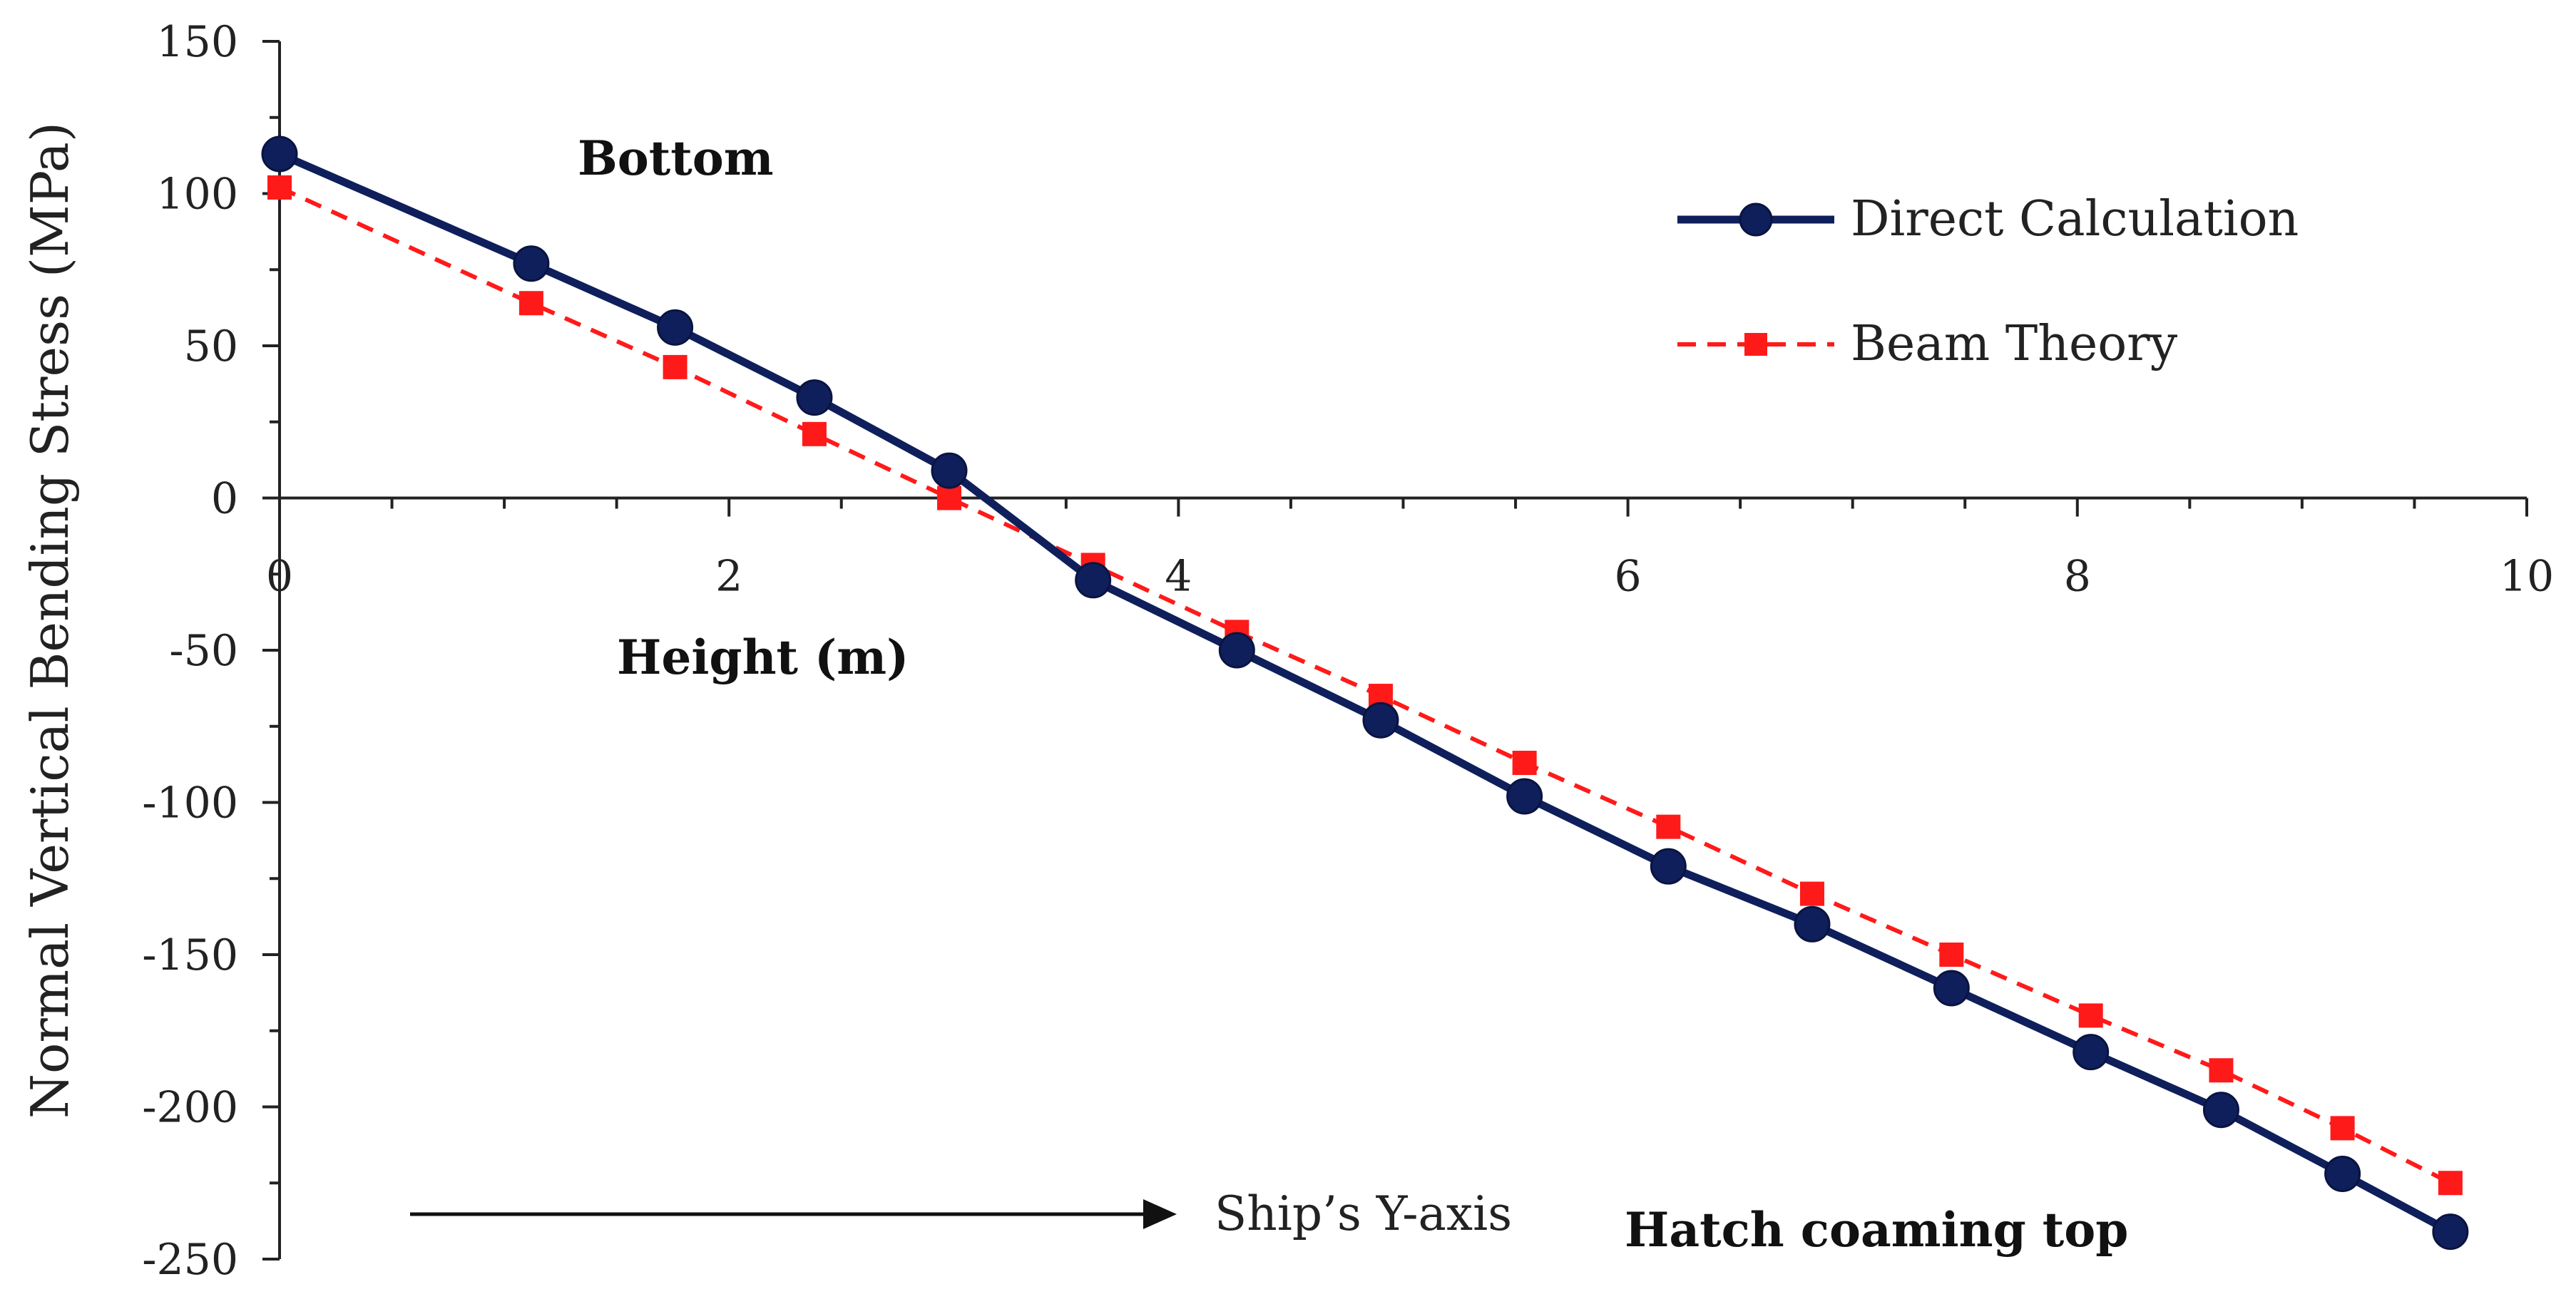 This screenshot has height=1309, width=2576. I want to click on annotation-bottom: Bottom, so click(676, 158).